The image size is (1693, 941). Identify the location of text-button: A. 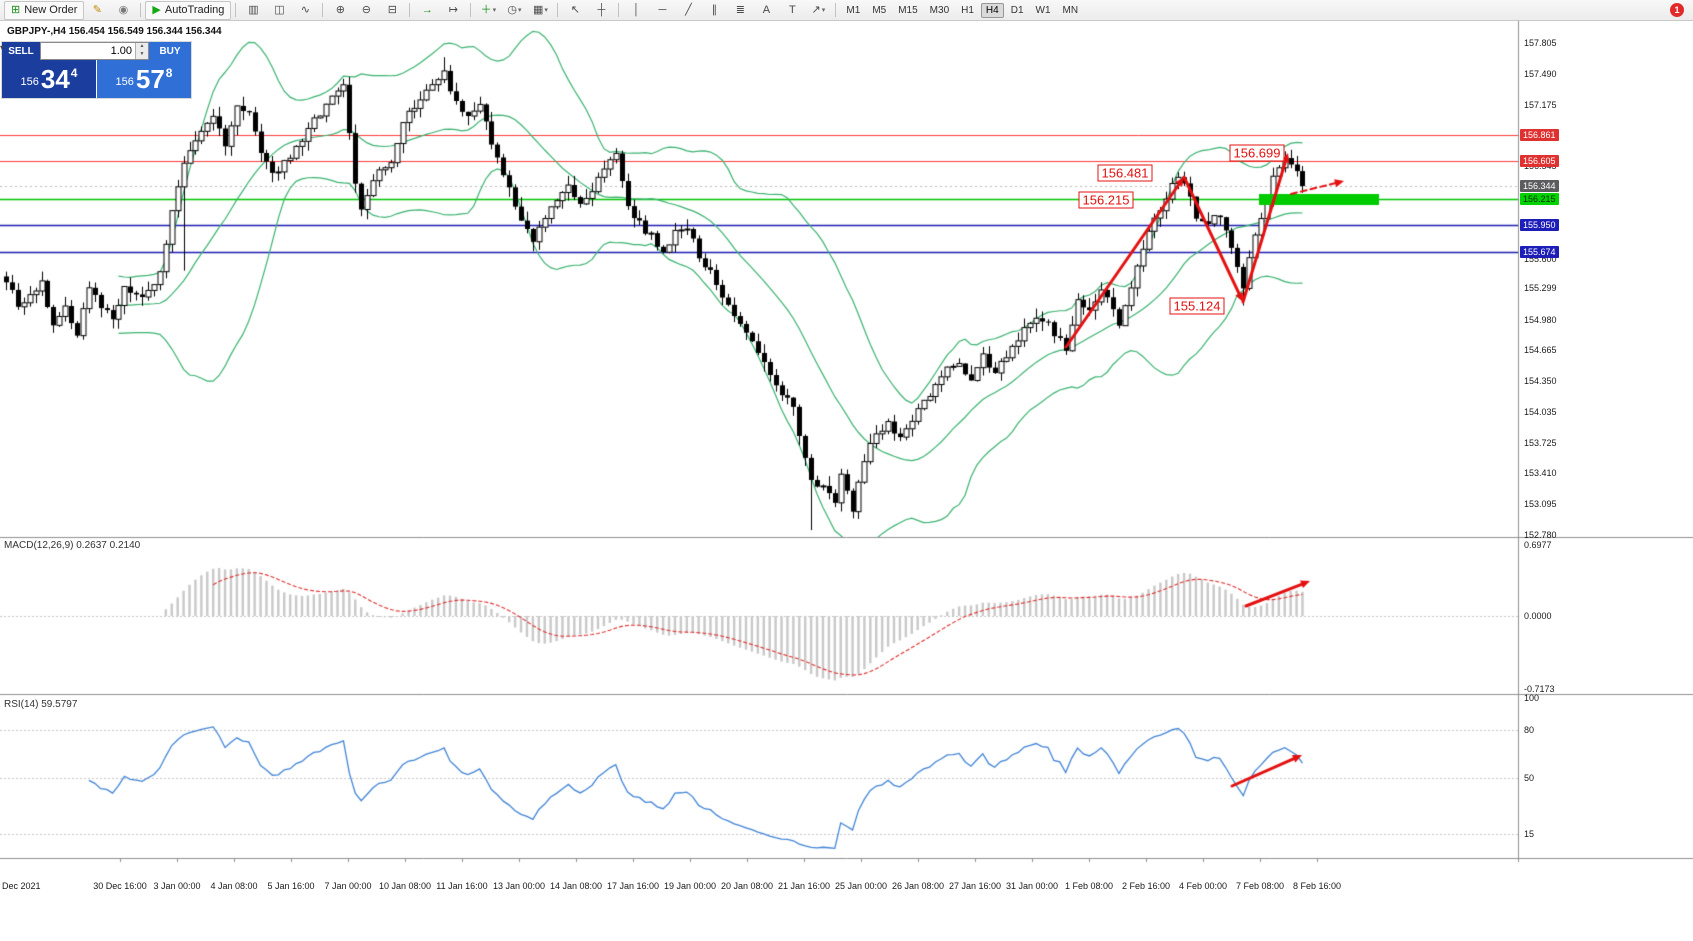
(766, 10).